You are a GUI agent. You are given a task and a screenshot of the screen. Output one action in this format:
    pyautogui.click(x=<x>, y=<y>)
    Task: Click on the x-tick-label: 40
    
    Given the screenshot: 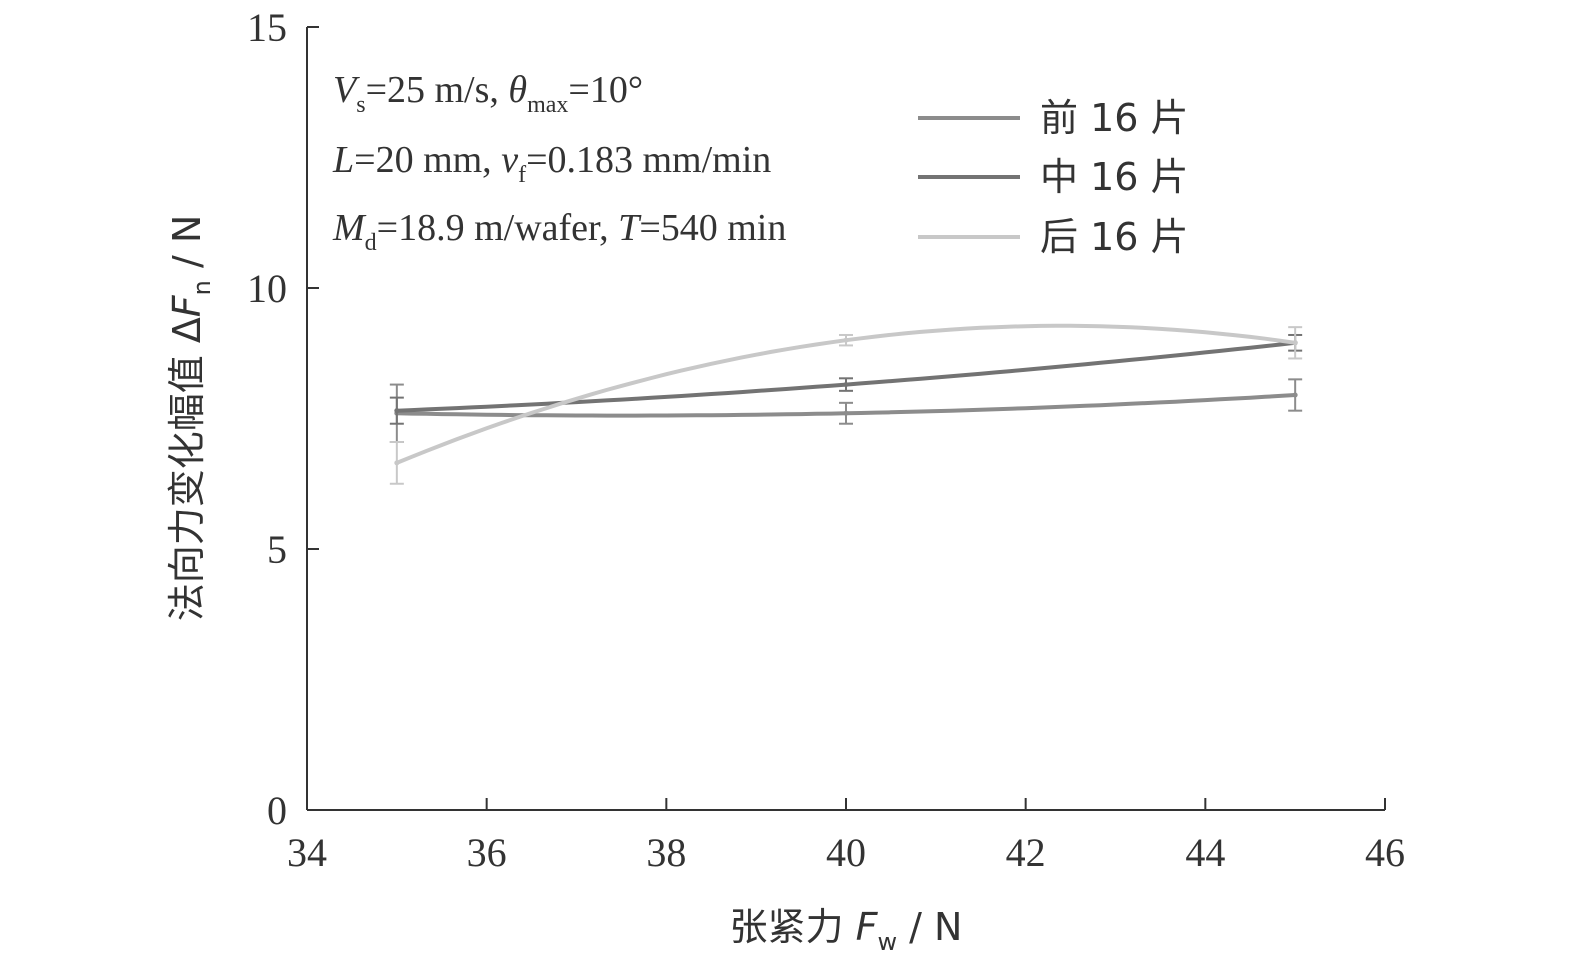 What is the action you would take?
    pyautogui.click(x=846, y=852)
    